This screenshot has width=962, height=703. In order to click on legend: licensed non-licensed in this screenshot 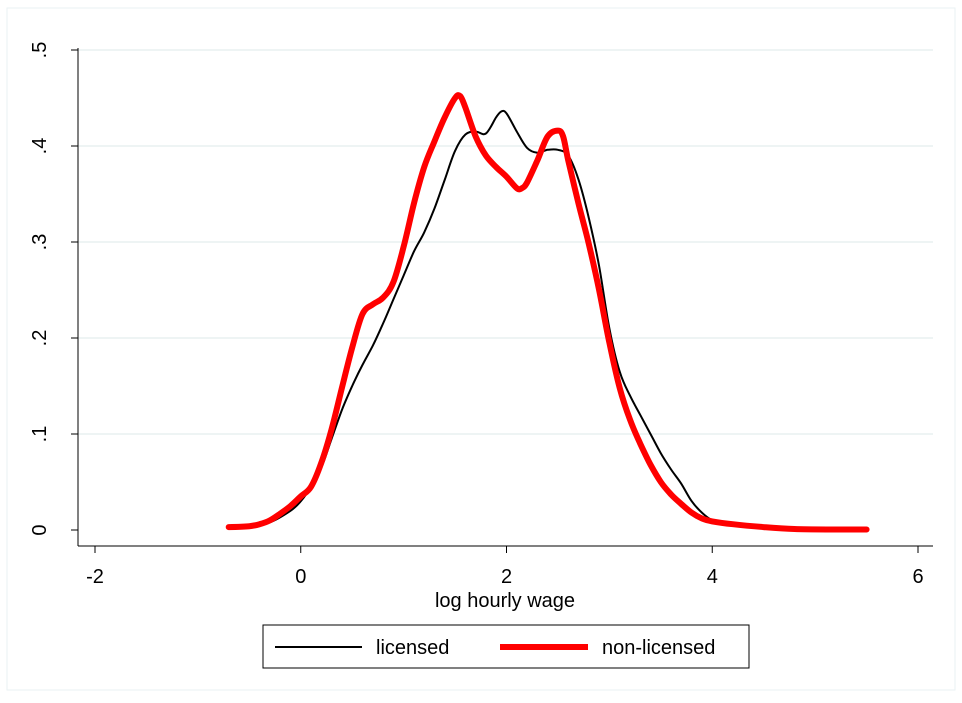, I will do `click(506, 646)`.